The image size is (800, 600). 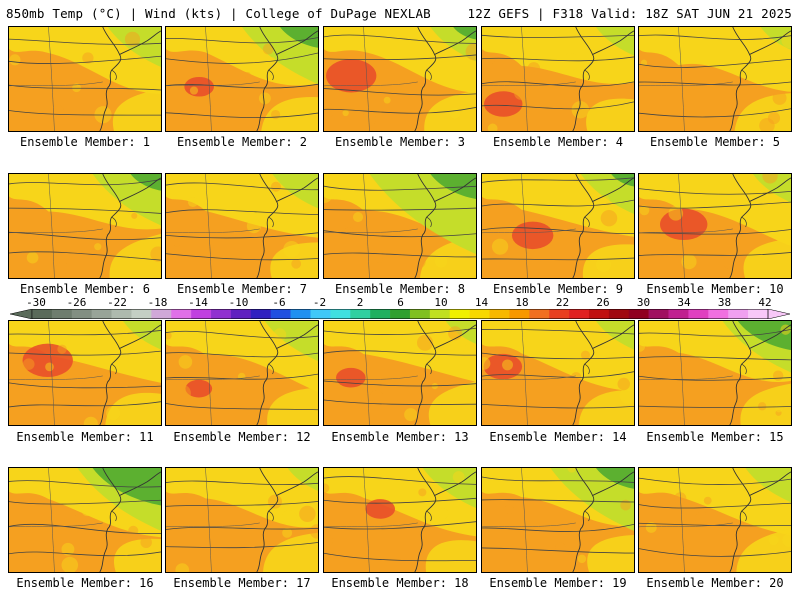 I want to click on colorbar-tick-label: 18, so click(x=522, y=302).